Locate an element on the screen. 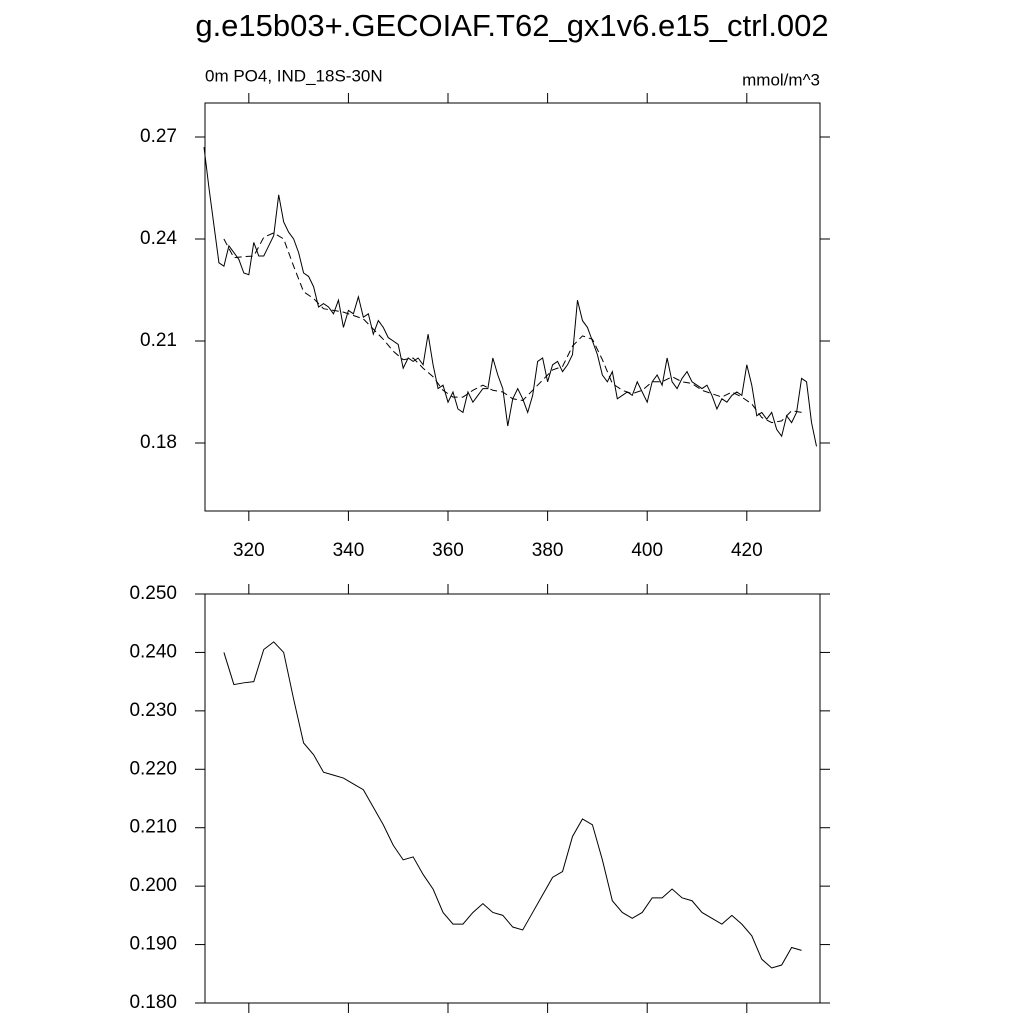 The image size is (1024, 1024). y-tick-label: 0.190 is located at coordinates (153, 944).